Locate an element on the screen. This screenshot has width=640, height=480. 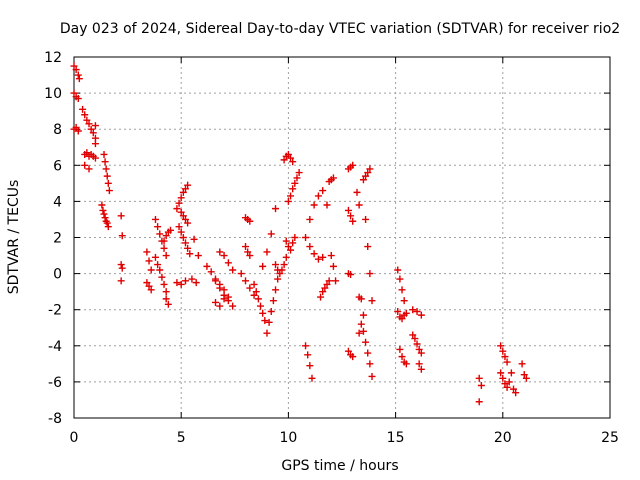
y-tick-label: 8 is located at coordinates (57, 130).